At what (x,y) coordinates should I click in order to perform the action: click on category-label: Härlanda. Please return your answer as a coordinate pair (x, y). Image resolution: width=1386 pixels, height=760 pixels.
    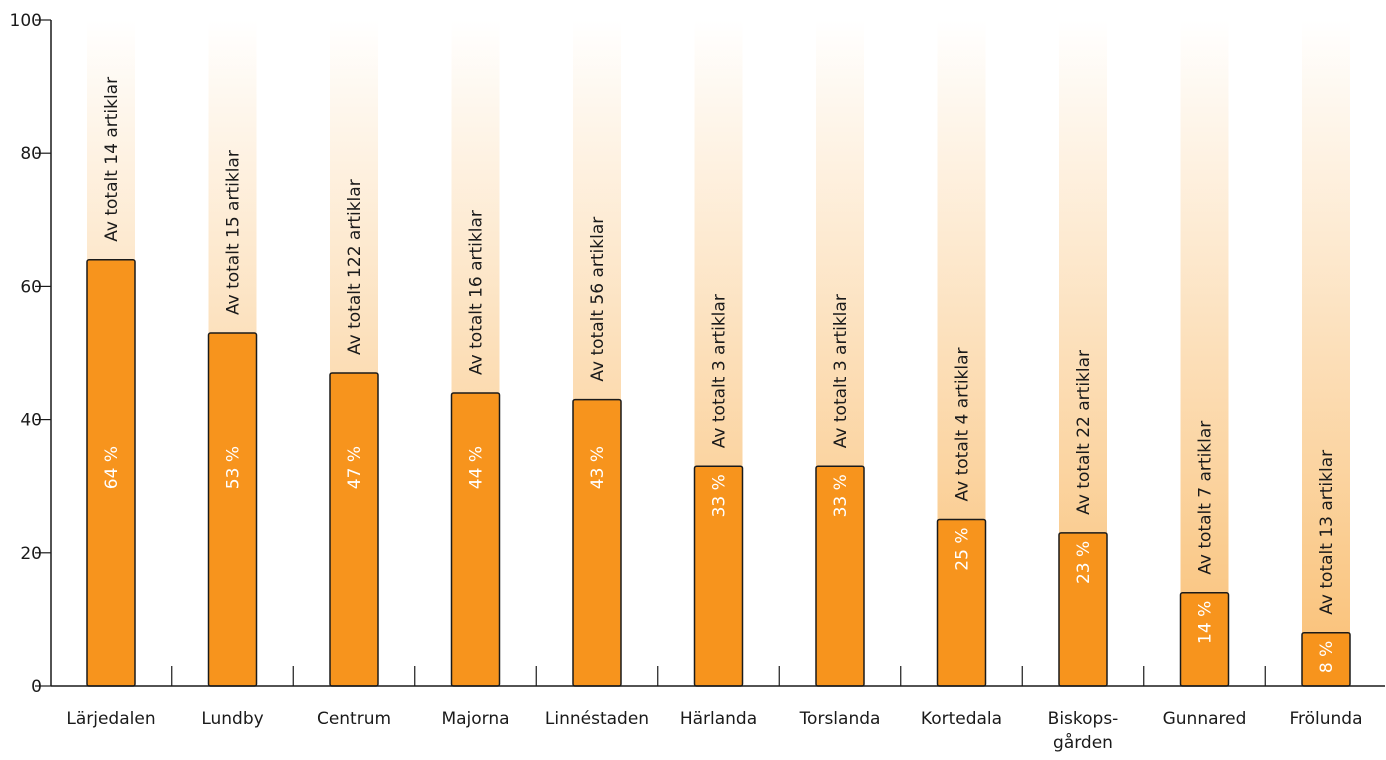
    Looking at the image, I should click on (718, 719).